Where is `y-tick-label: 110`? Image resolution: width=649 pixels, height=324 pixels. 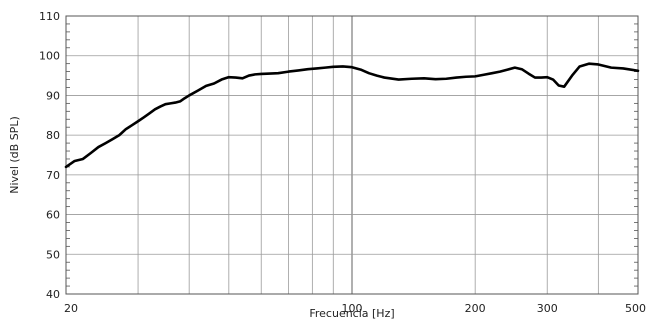 y-tick-label: 110 is located at coordinates (49, 16).